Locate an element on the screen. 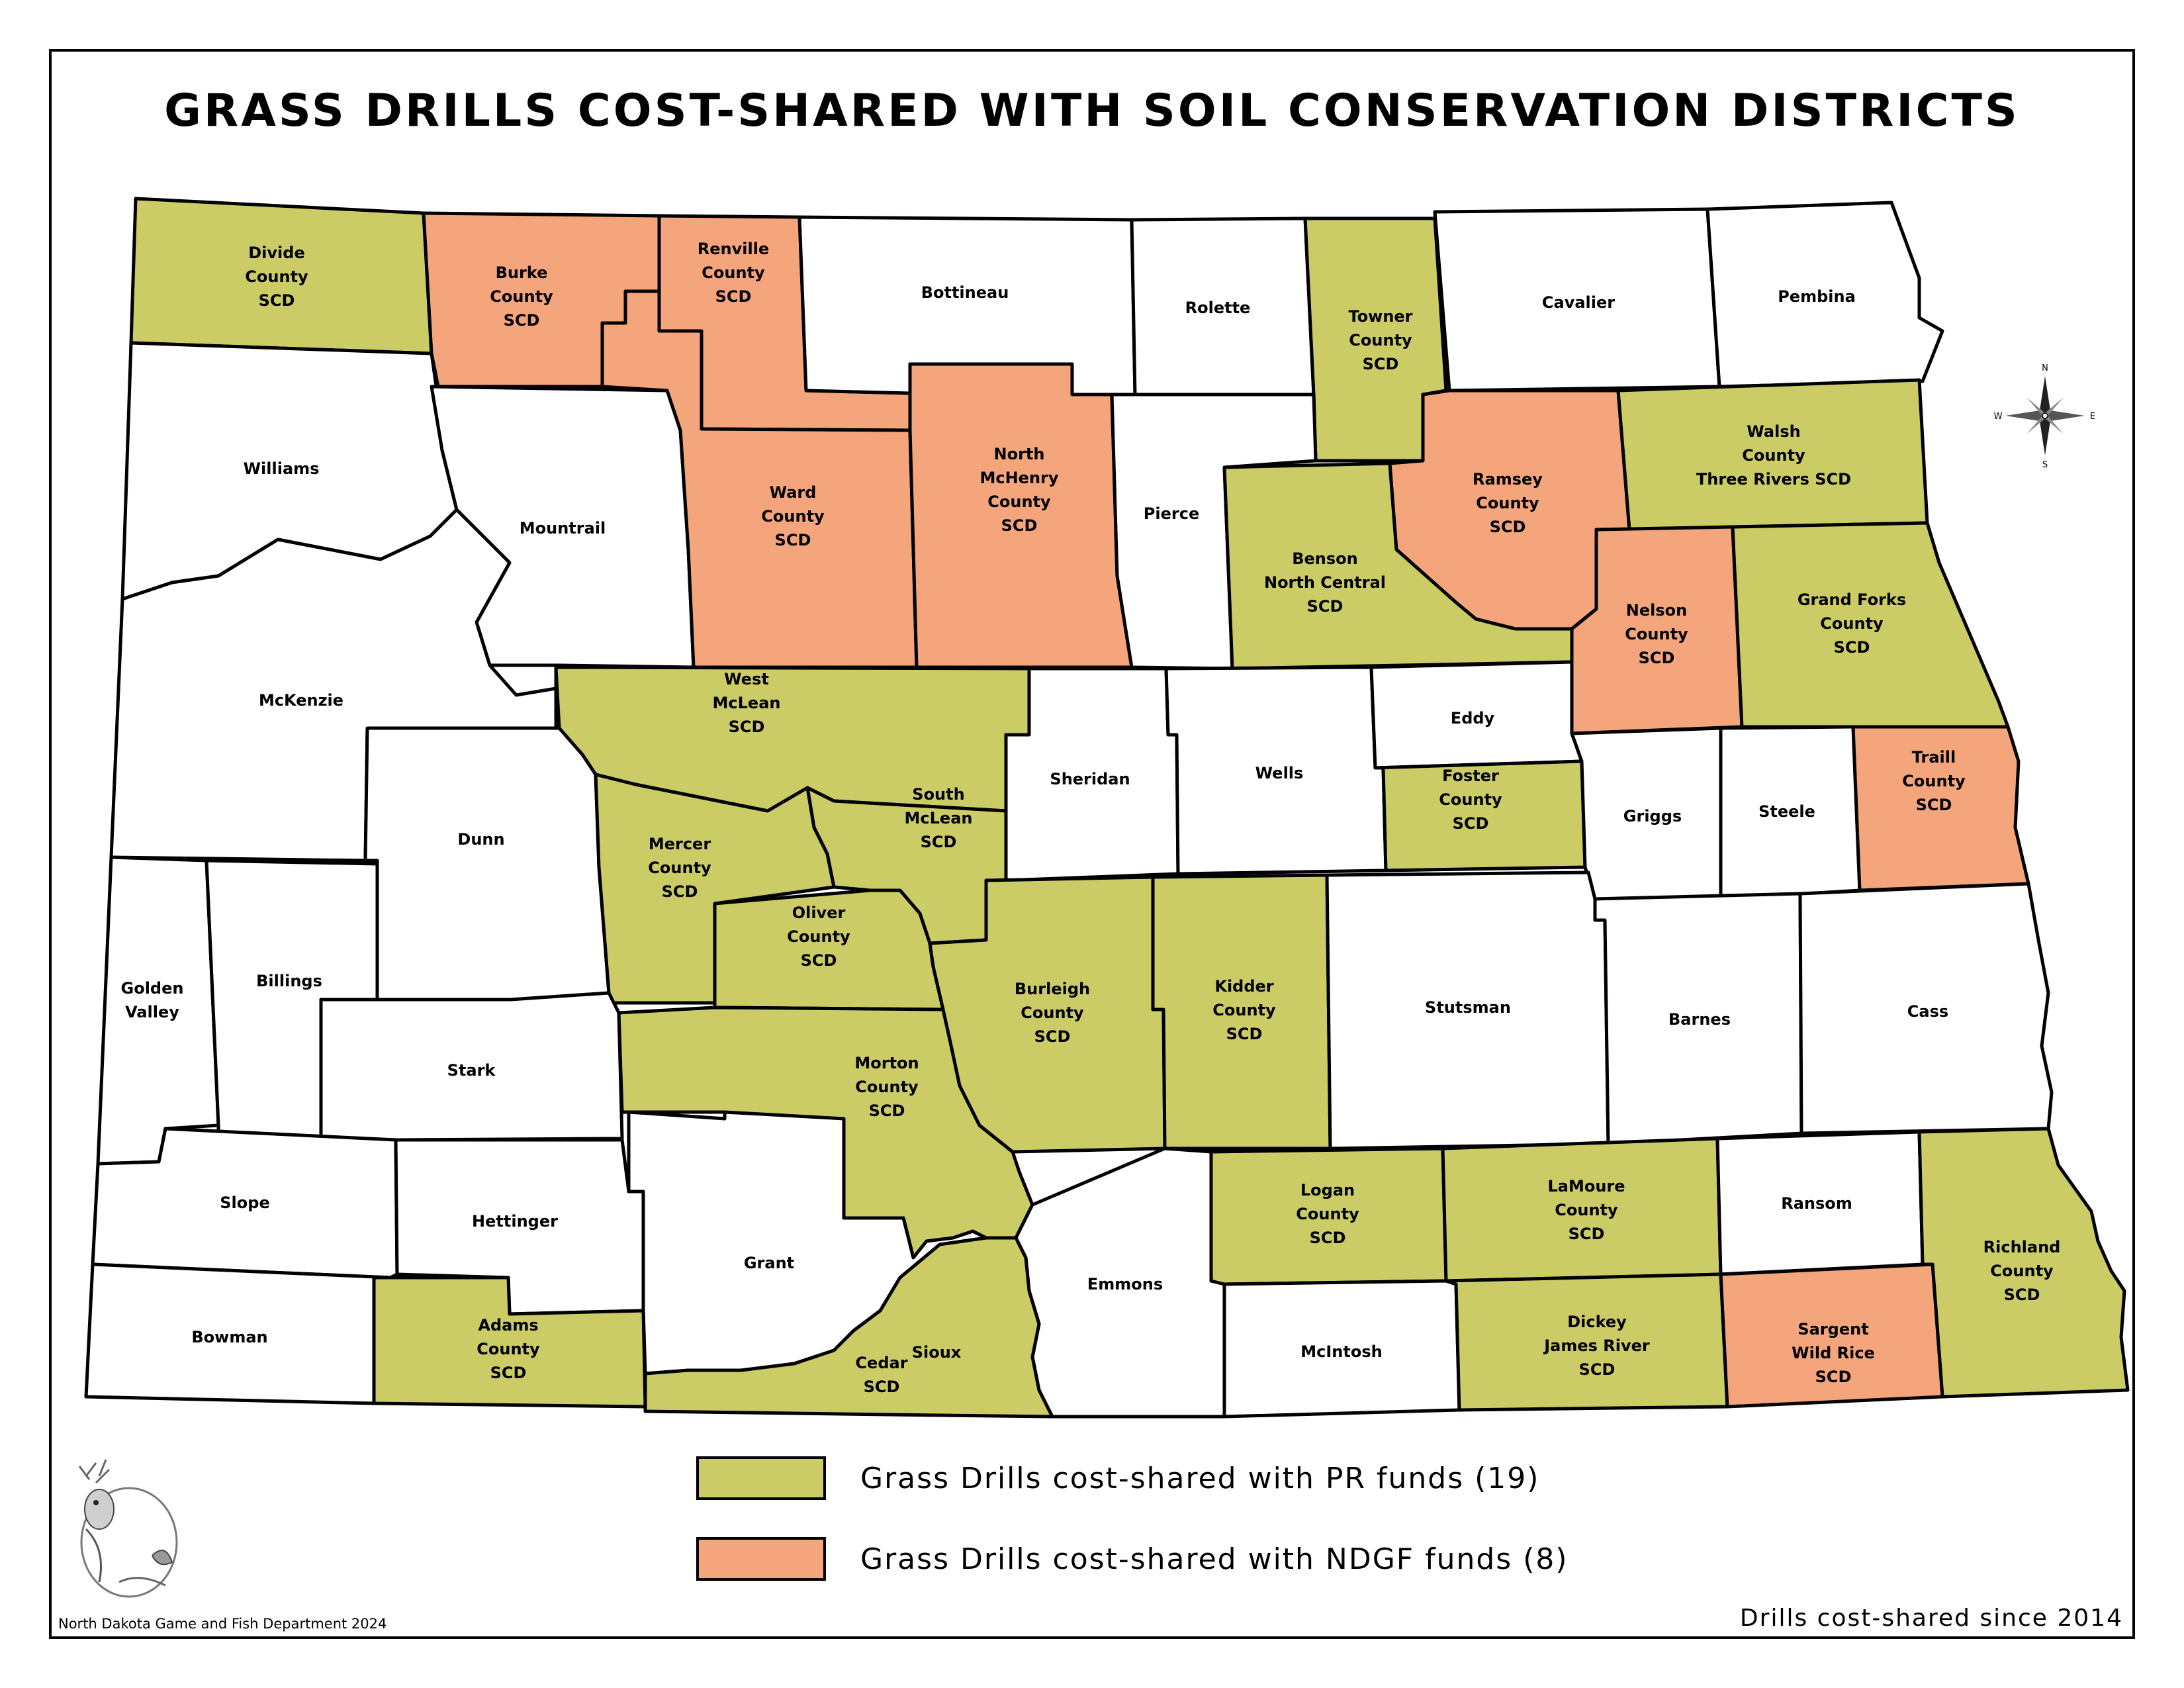  county-label-grandforks: SCD is located at coordinates (1852, 647).